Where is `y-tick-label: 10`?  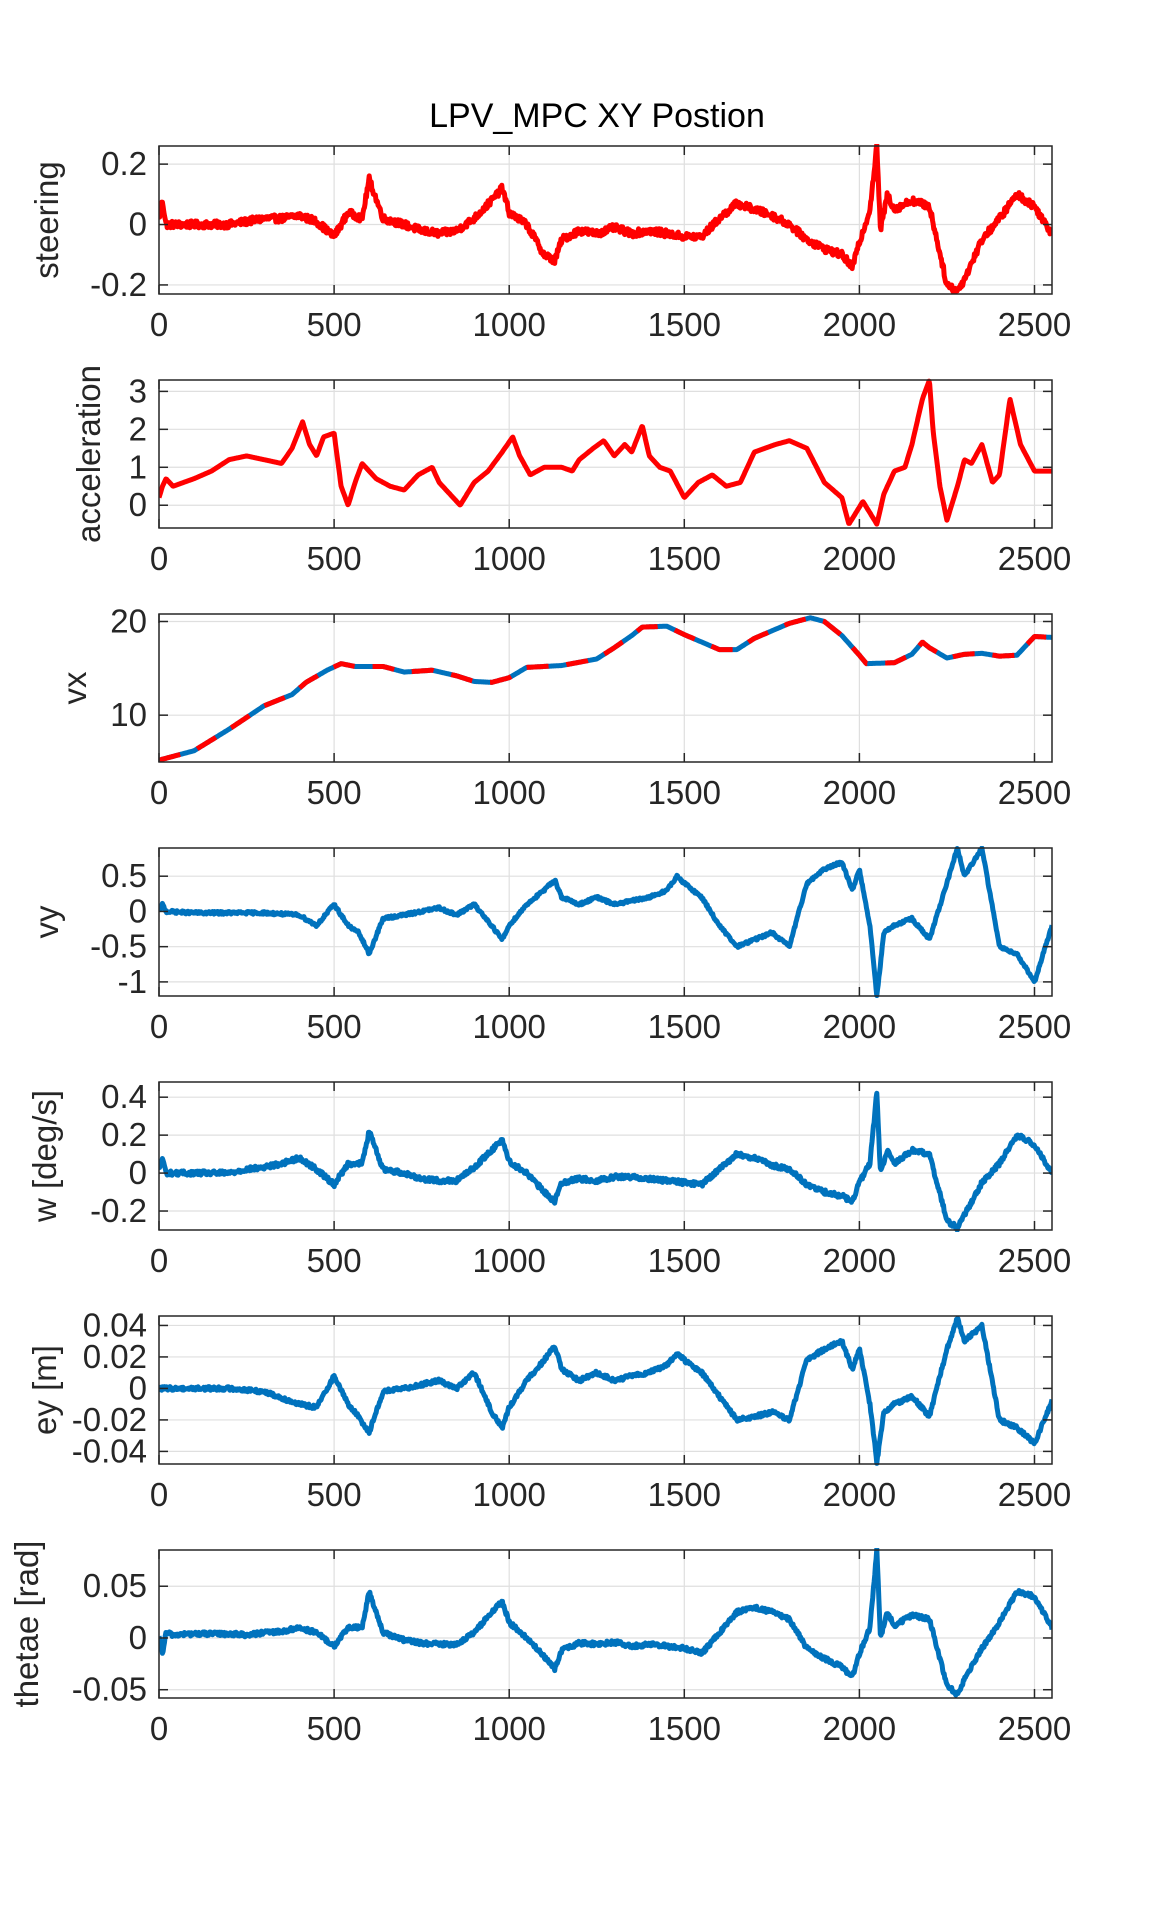
y-tick-label: 10 is located at coordinates (128, 714).